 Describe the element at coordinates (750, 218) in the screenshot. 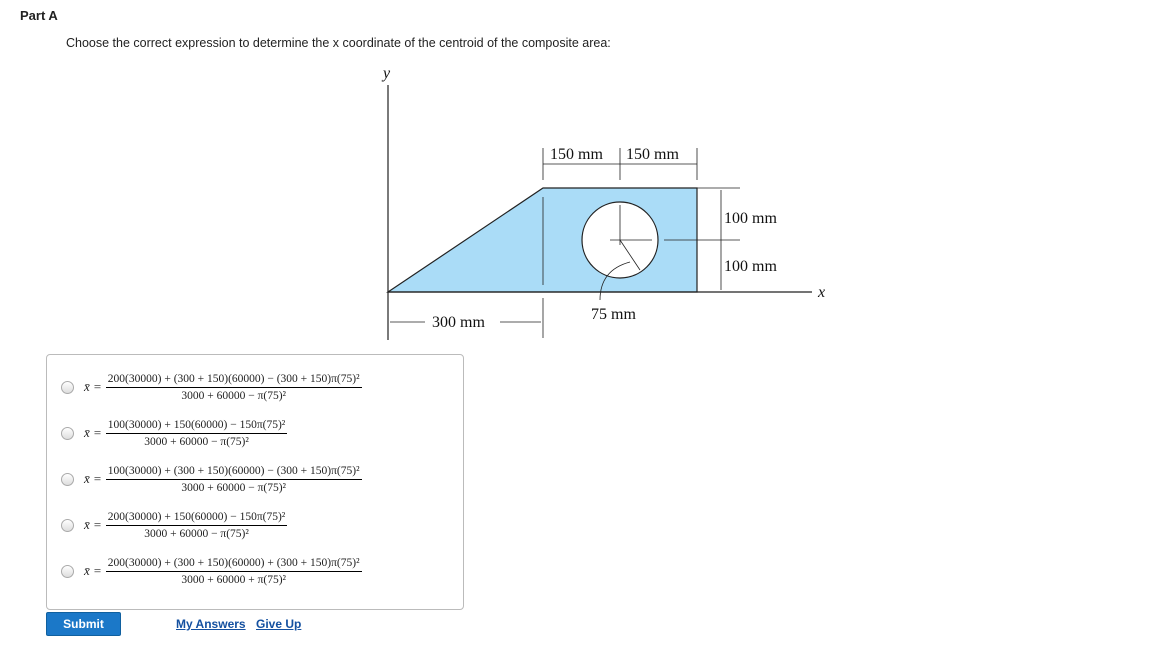

I see `dim-100-top: 100 mm` at that location.